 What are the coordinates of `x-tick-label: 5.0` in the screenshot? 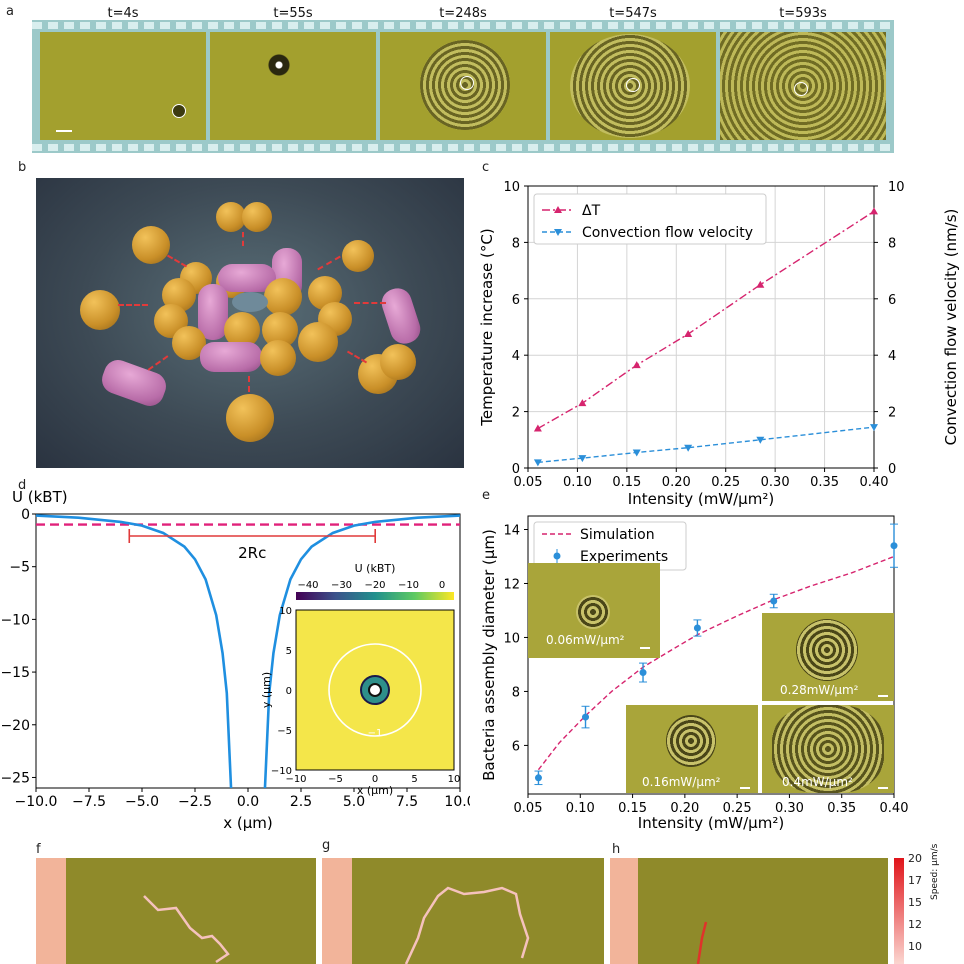 It's located at (354, 802).